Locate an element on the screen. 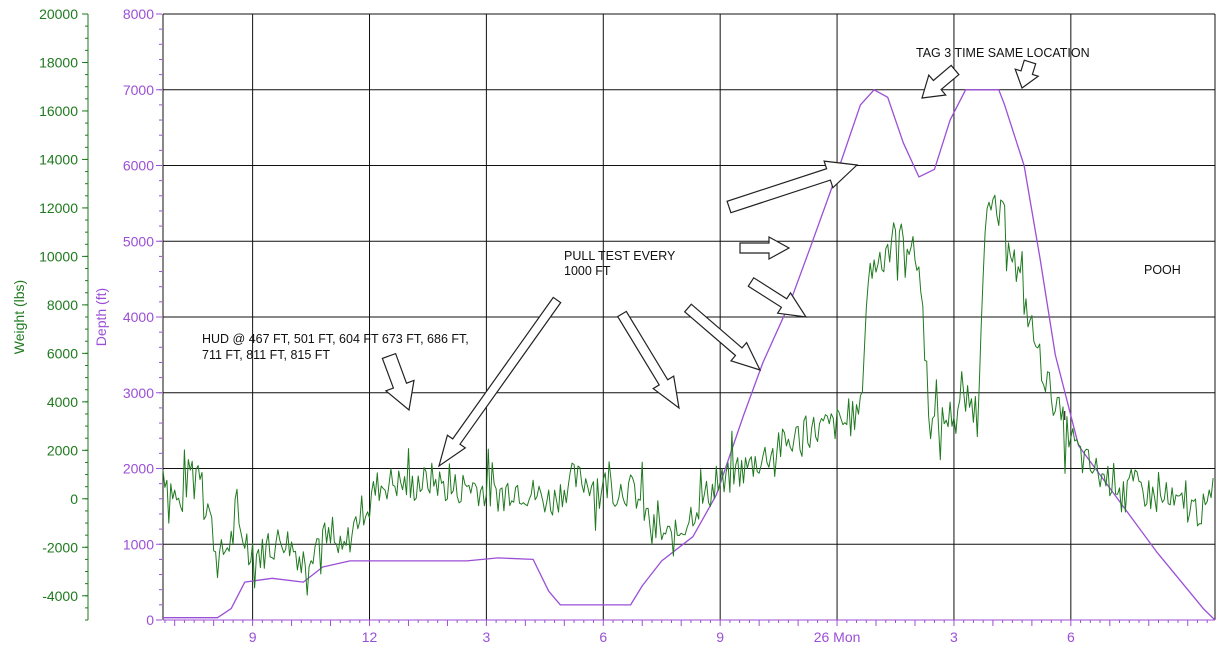 Image resolution: width=1223 pixels, height=647 pixels. depth-tick-label: 4000 is located at coordinates (138, 317).